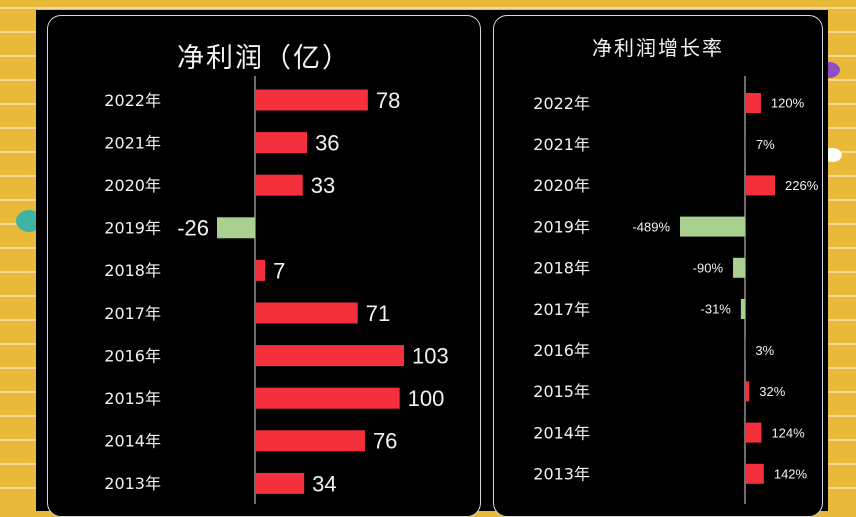 The width and height of the screenshot is (856, 517). I want to click on data-label: 33, so click(323, 185).